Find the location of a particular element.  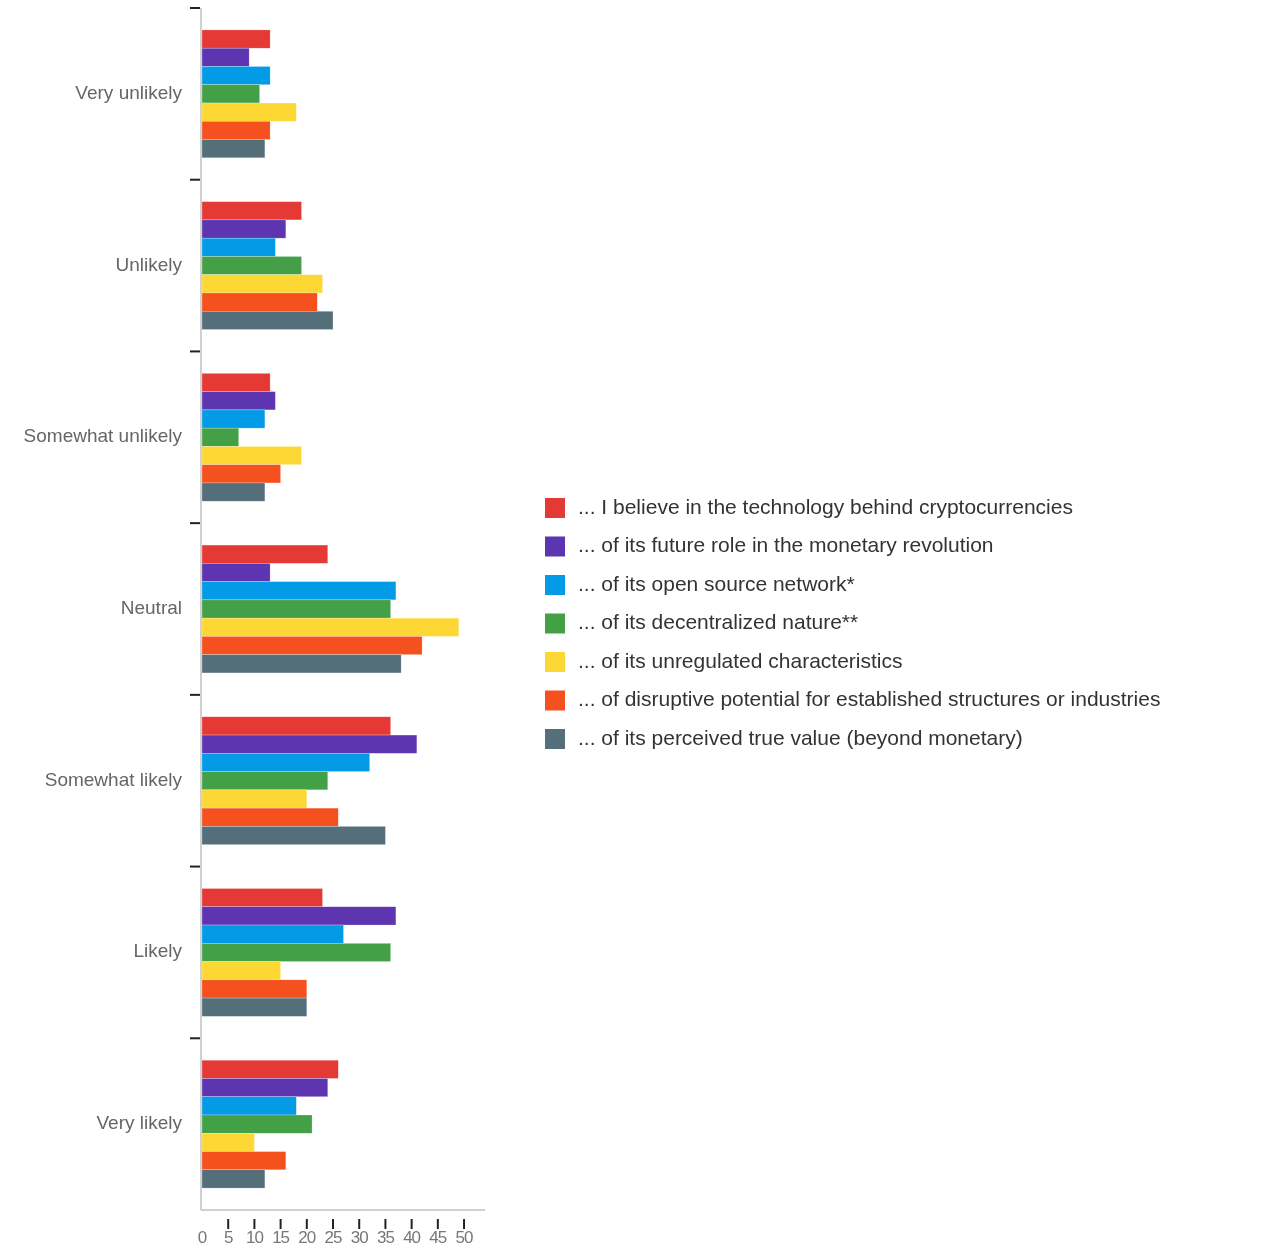

x-tick-label: 5 is located at coordinates (228, 1237).